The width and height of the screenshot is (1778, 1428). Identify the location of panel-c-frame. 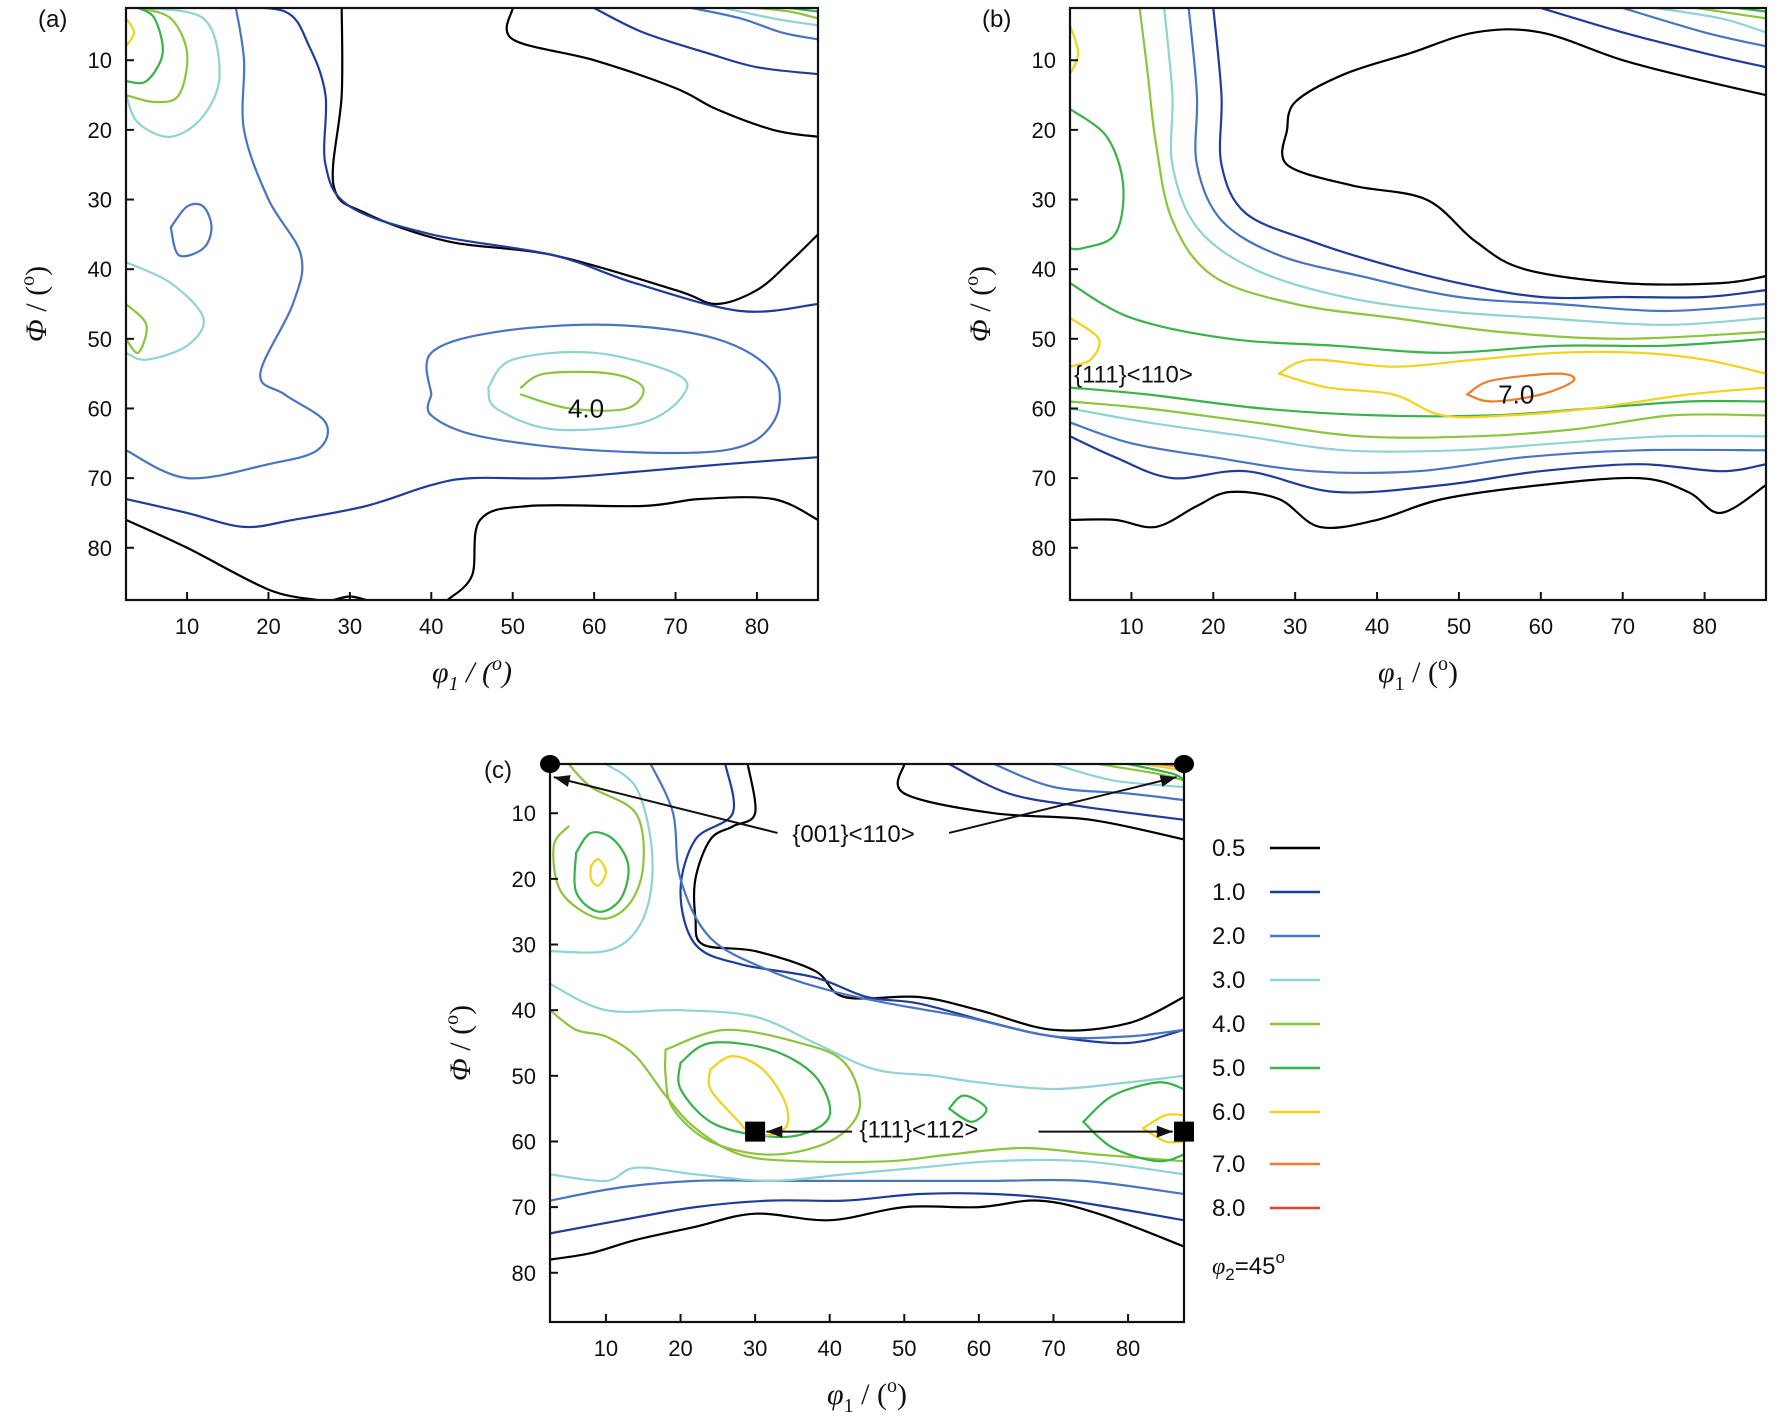
(867, 1043).